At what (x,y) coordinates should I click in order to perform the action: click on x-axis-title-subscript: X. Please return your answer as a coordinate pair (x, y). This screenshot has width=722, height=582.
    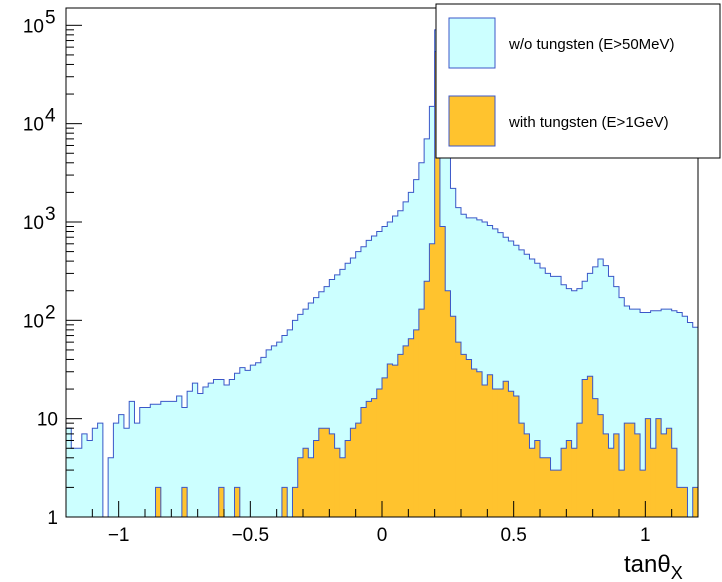
    Looking at the image, I should click on (677, 572).